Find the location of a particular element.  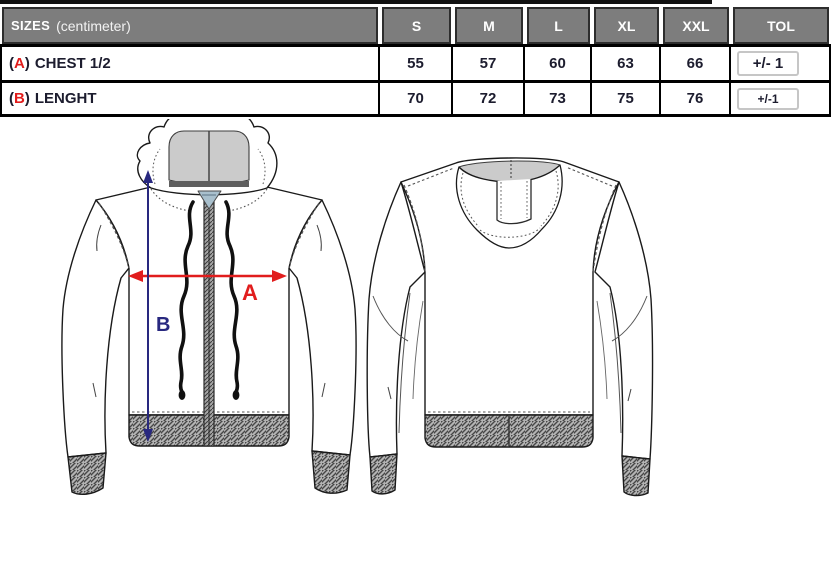

length-measure-arrow: B is located at coordinates (156, 306).